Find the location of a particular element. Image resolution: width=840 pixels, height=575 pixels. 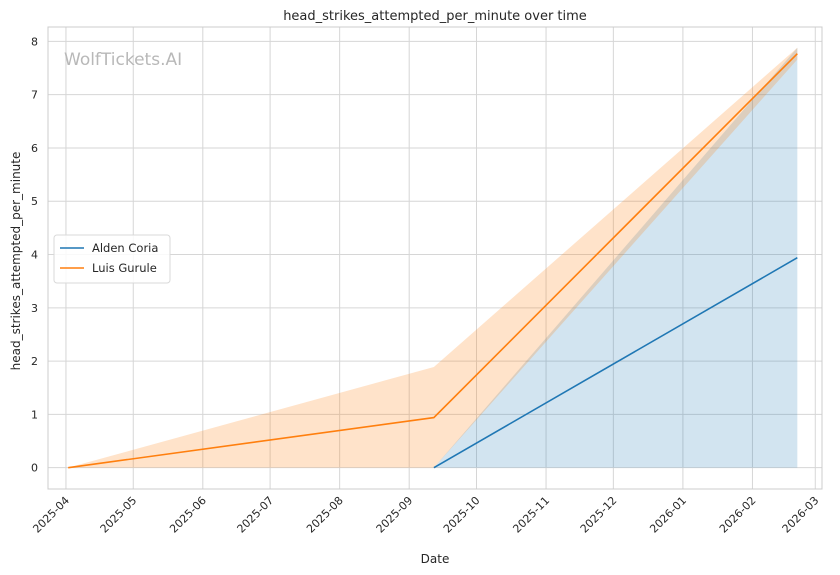

y-tick-label: 7 is located at coordinates (34, 95).